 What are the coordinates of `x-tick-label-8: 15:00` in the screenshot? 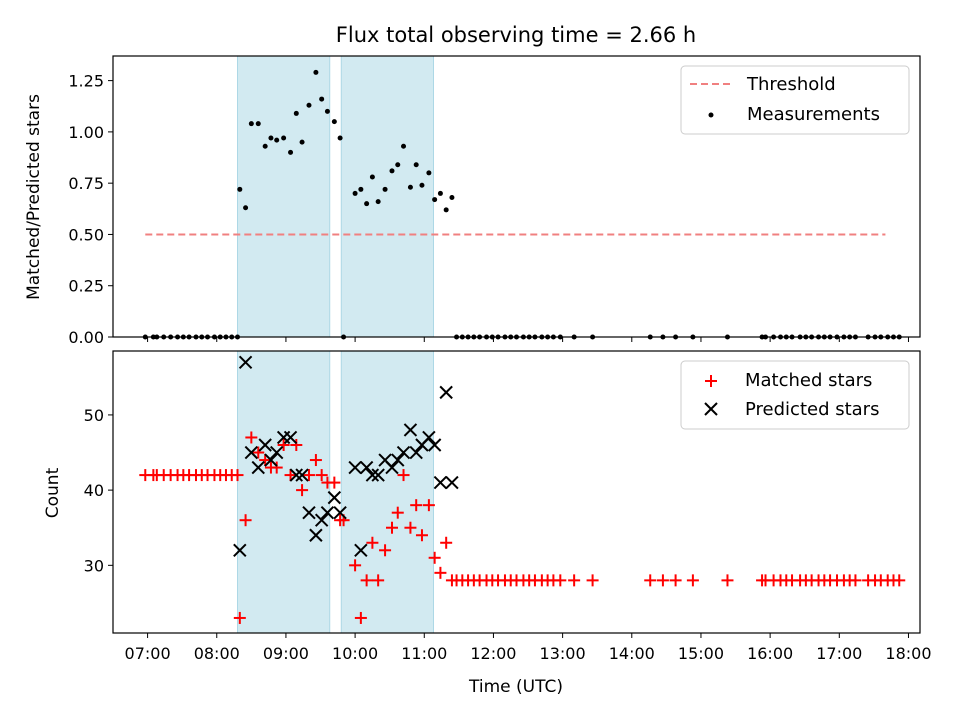 It's located at (701, 653).